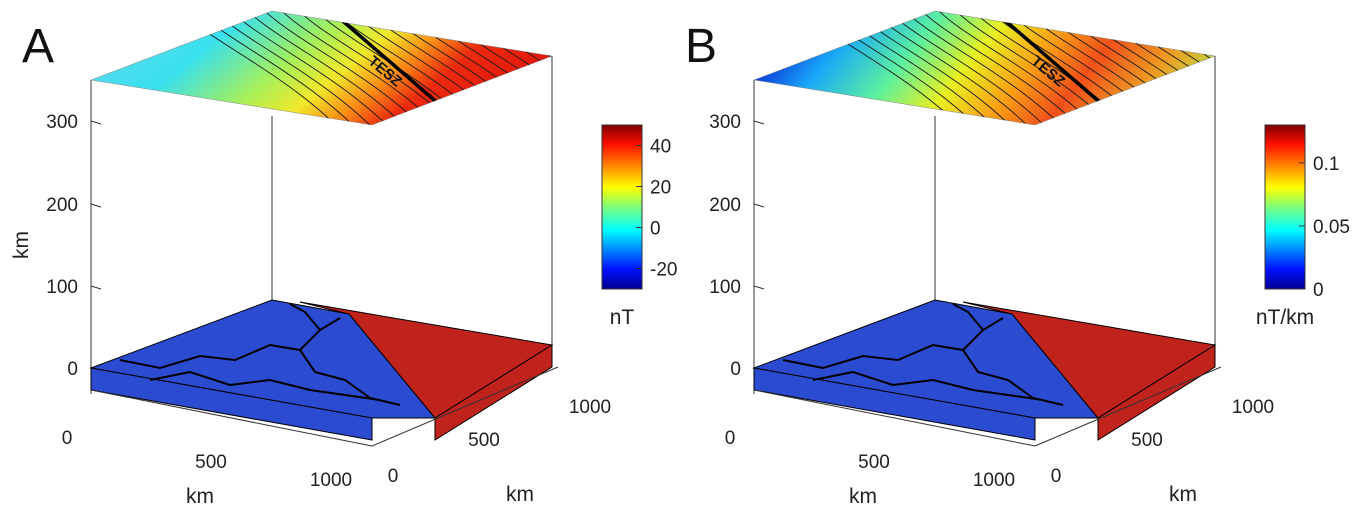 The height and width of the screenshot is (510, 1363). What do you see at coordinates (663, 270) in the screenshot?
I see `pa-colorbar-tick-label: -20` at bounding box center [663, 270].